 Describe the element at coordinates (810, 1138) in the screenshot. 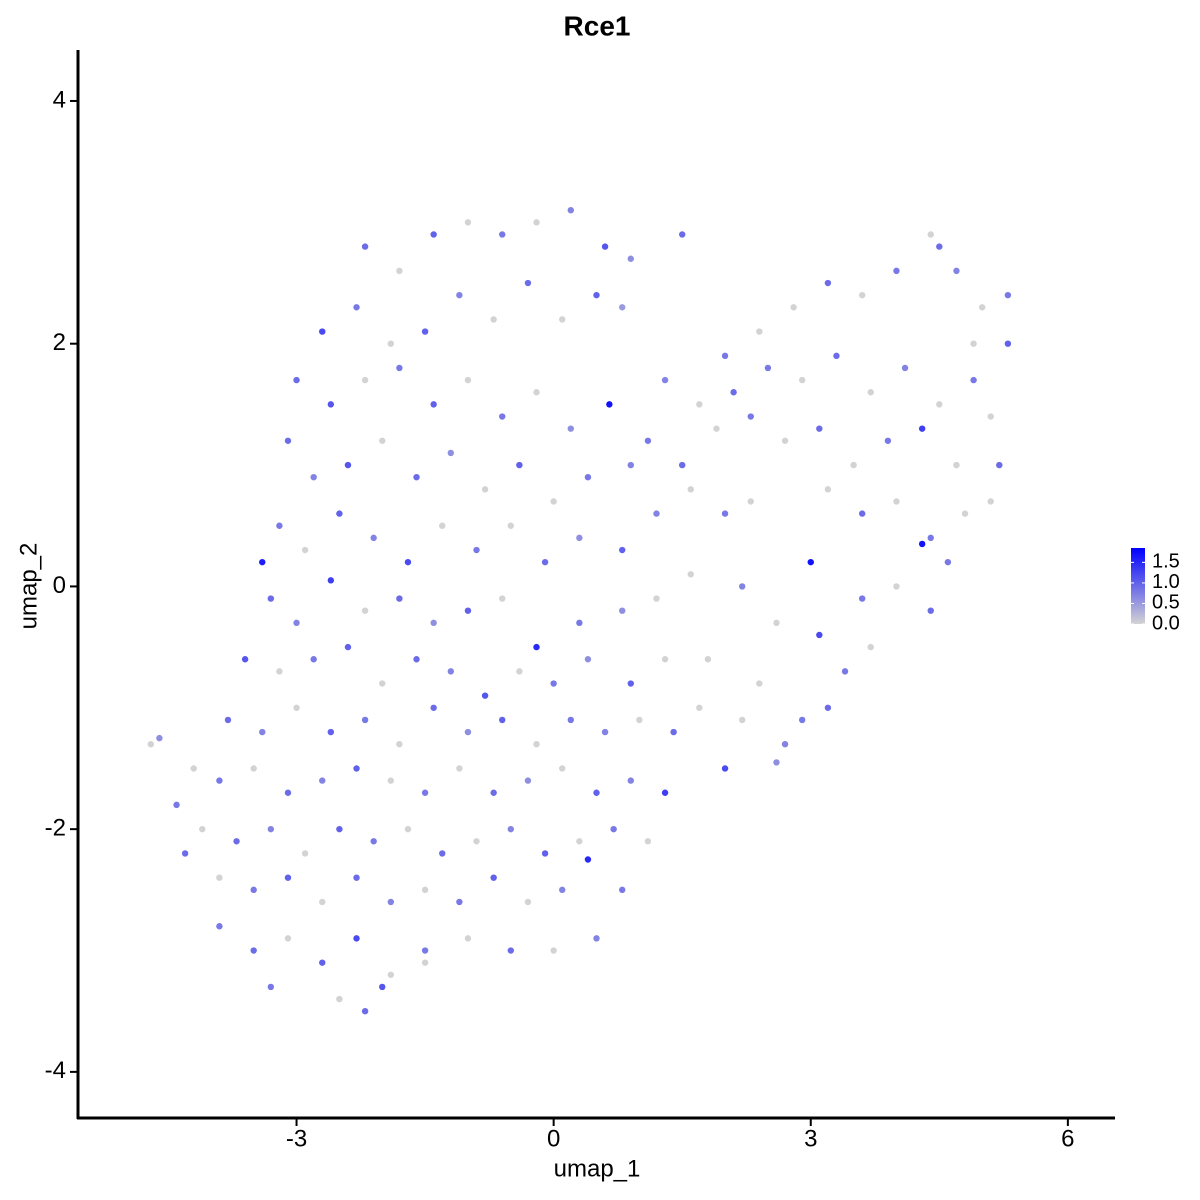

I see `x-tick-label: 3` at that location.